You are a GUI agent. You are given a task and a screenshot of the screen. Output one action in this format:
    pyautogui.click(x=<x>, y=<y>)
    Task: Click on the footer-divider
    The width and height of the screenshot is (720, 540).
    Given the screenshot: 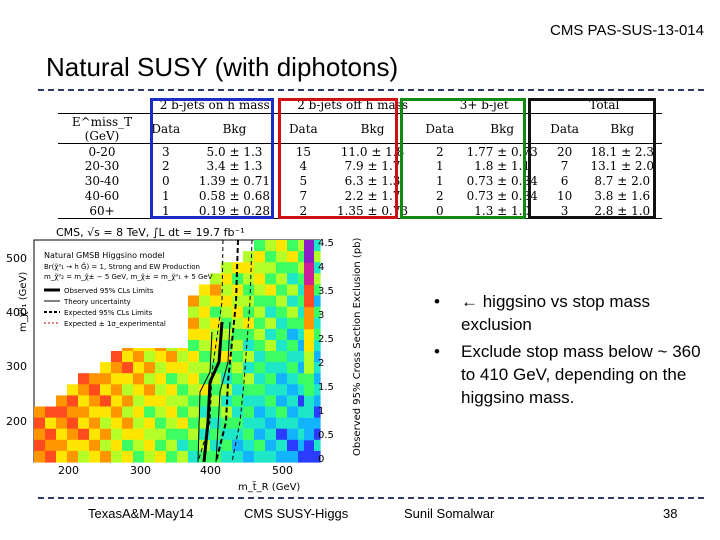 What is the action you would take?
    pyautogui.click(x=371, y=498)
    